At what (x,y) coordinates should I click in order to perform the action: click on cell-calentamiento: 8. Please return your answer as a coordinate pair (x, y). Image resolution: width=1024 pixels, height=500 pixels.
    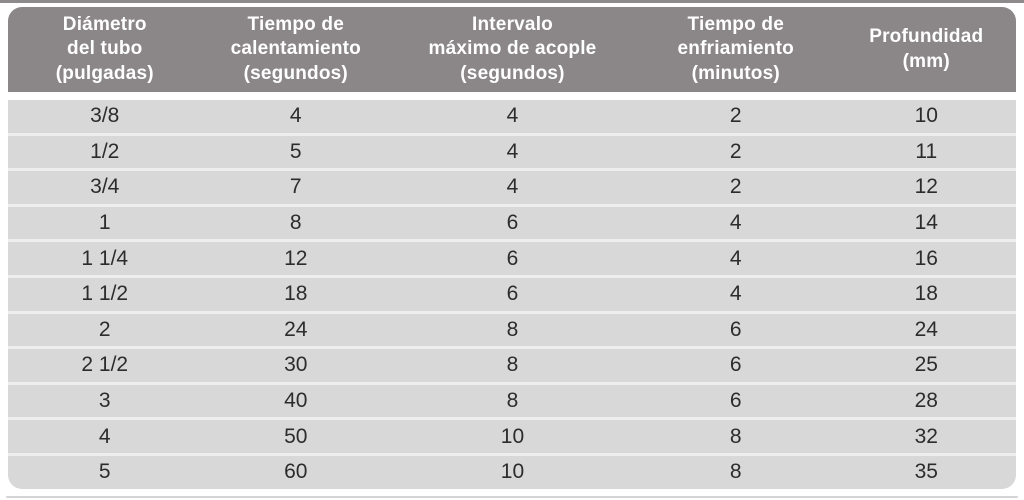
    Looking at the image, I should click on (295, 223).